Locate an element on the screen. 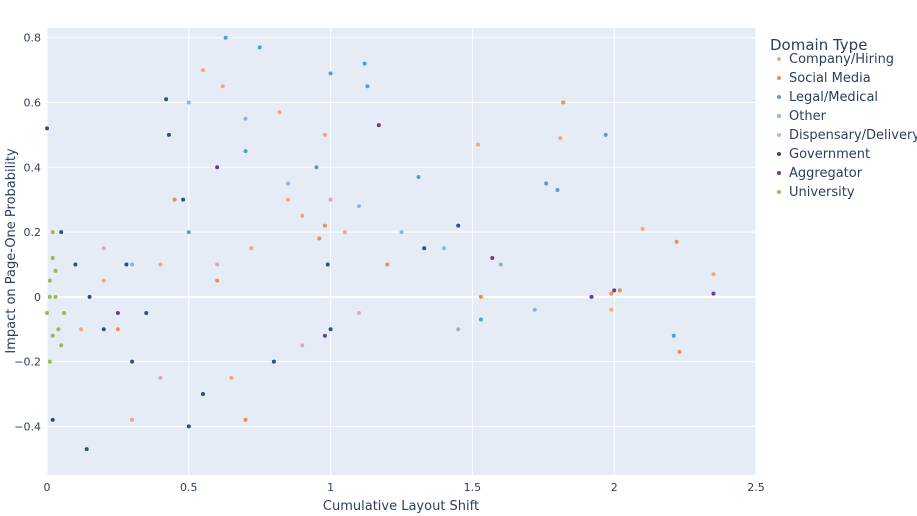 This screenshot has width=917, height=516. x-tick-label: 0 is located at coordinates (47, 487).